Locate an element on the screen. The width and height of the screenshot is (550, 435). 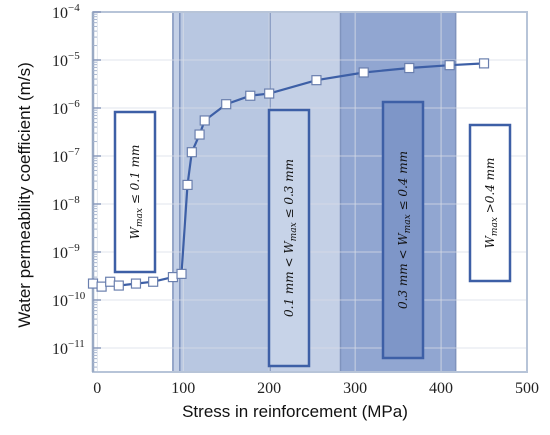
annotation-text-w2: 0.1 mm < Wmax ≤ 0.3 mm is located at coordinates (290, 238).